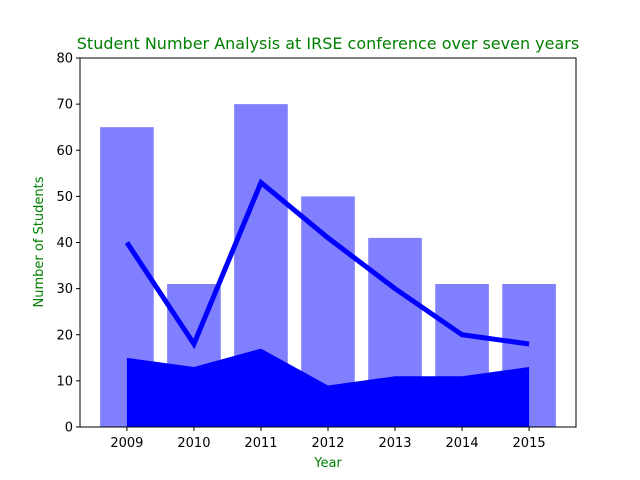 This screenshot has height=480, width=640. Describe the element at coordinates (64, 381) in the screenshot. I see `y-tick-label: 10` at that location.